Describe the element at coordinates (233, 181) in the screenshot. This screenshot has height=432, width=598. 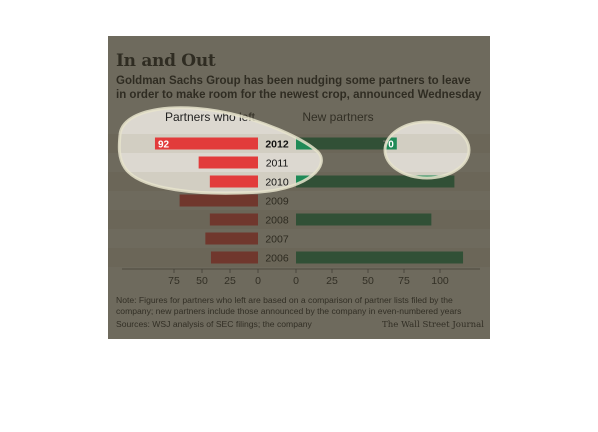
I see `bar-left-2010` at that location.